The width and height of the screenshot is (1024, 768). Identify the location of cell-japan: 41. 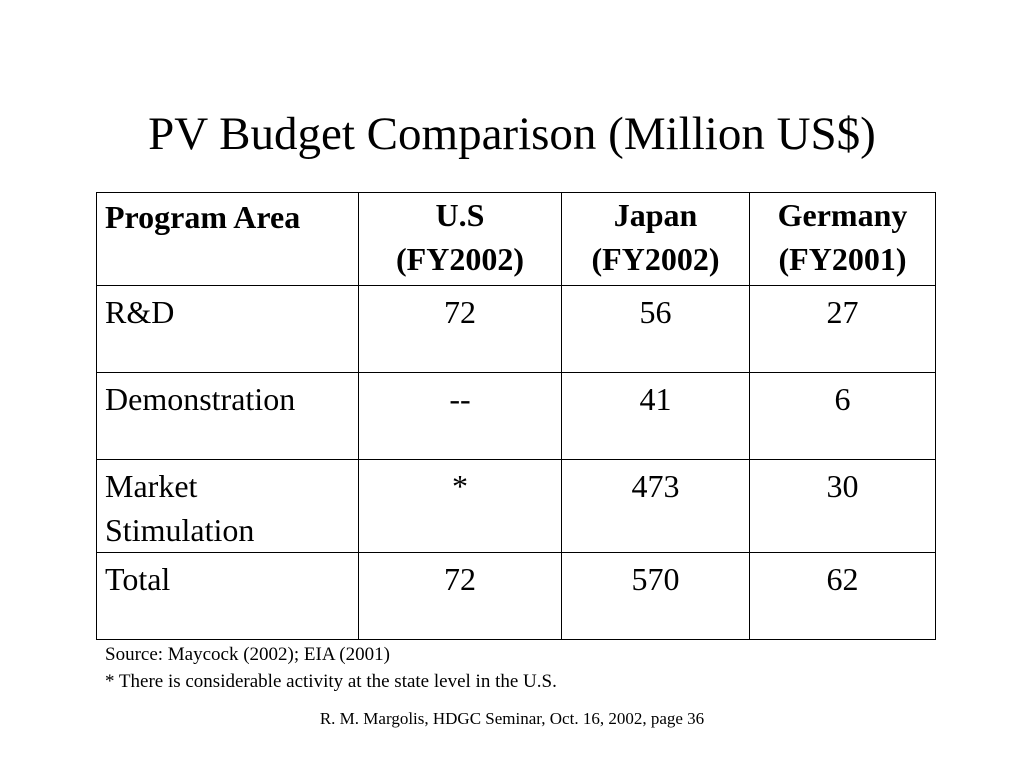
(655, 416).